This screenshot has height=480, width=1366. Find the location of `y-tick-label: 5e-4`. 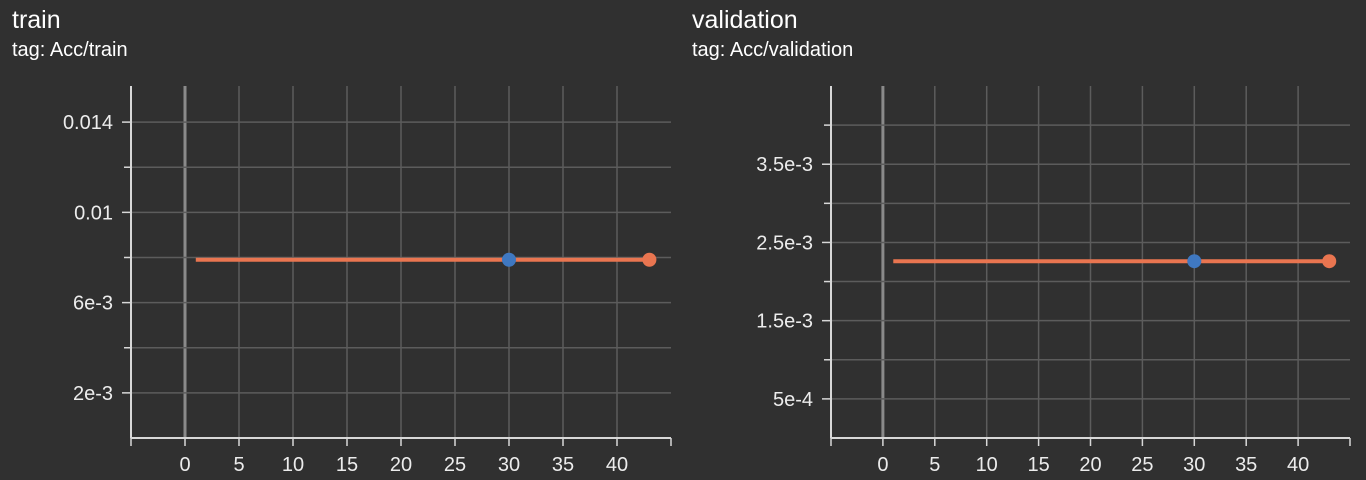

y-tick-label: 5e-4 is located at coordinates (793, 400).